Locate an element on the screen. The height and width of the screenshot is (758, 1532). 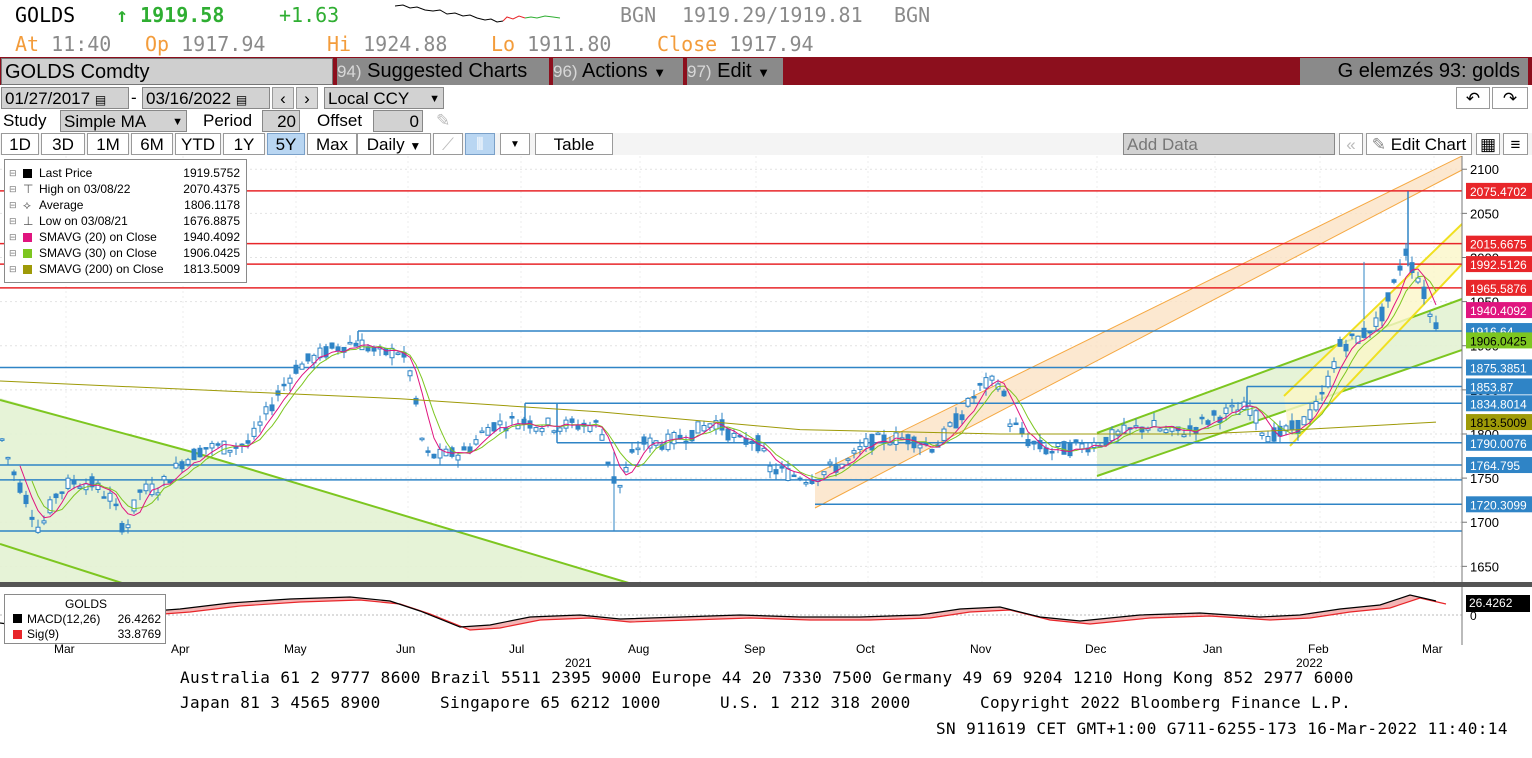
range-button-max: Max is located at coordinates (332, 144).